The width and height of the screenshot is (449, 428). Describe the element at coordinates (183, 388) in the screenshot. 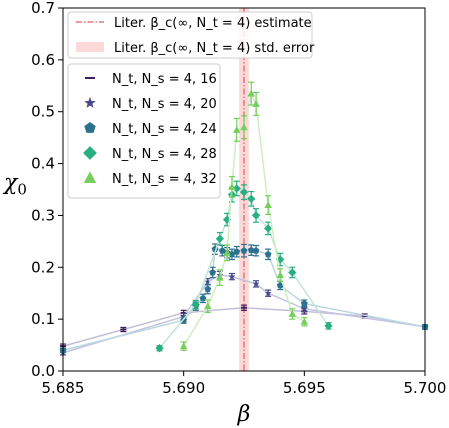

I see `x-tick-label: 5.690` at that location.